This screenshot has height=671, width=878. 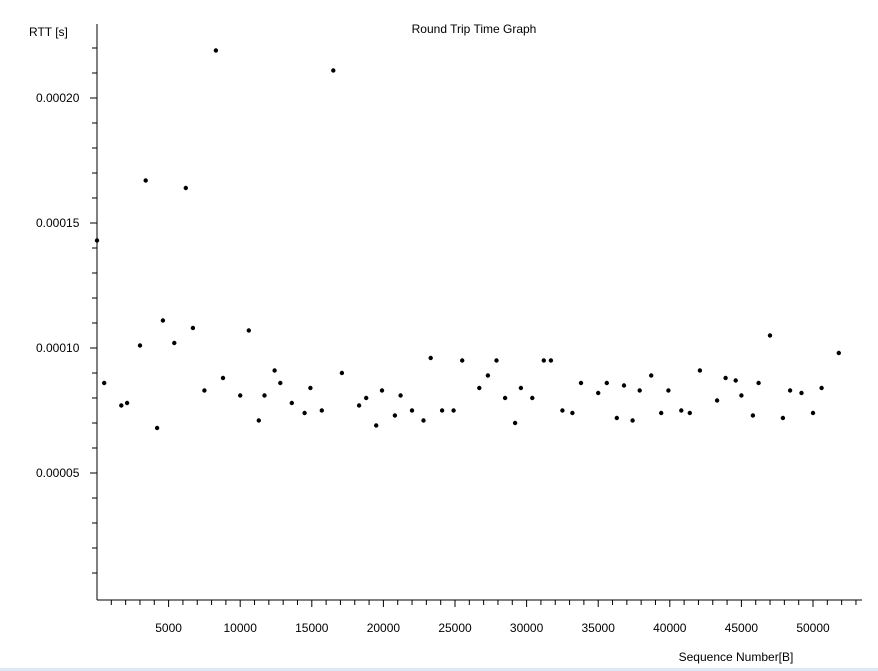 I want to click on x-tick-label: 10000, so click(x=241, y=628).